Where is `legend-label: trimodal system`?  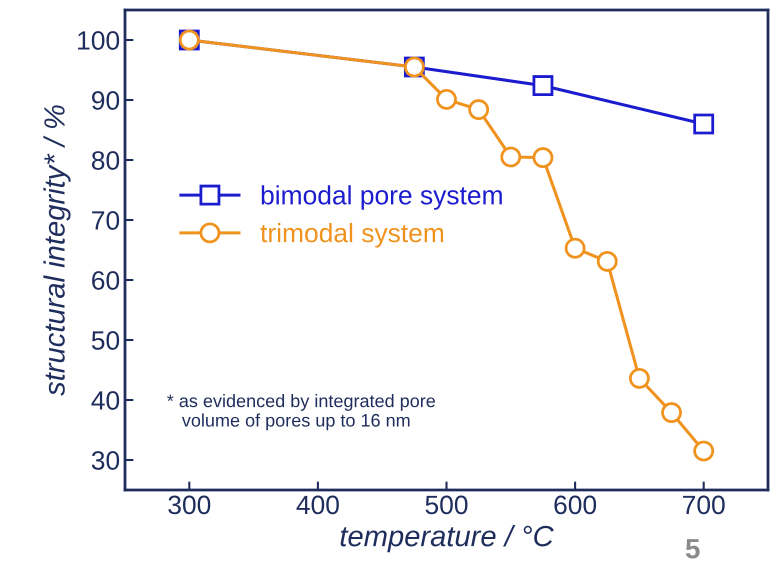
legend-label: trimodal system is located at coordinates (352, 235).